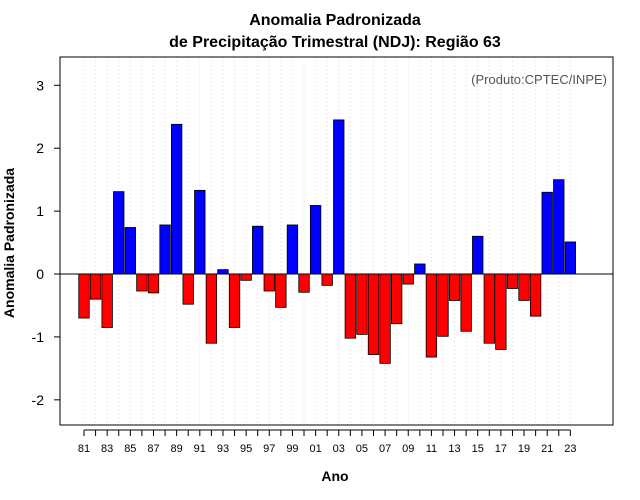 The width and height of the screenshot is (640, 500). Describe the element at coordinates (292, 449) in the screenshot. I see `x-tick-label: 99` at that location.